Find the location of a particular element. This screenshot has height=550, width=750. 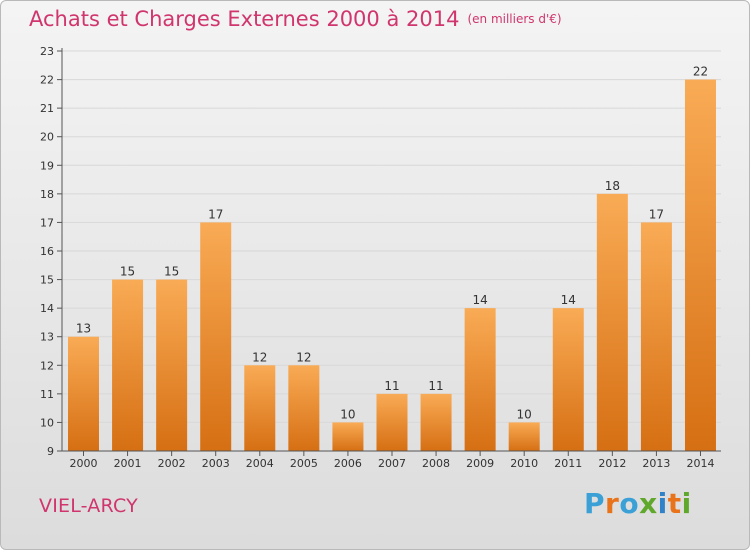

y-tick-label: 21 is located at coordinates (47, 108).